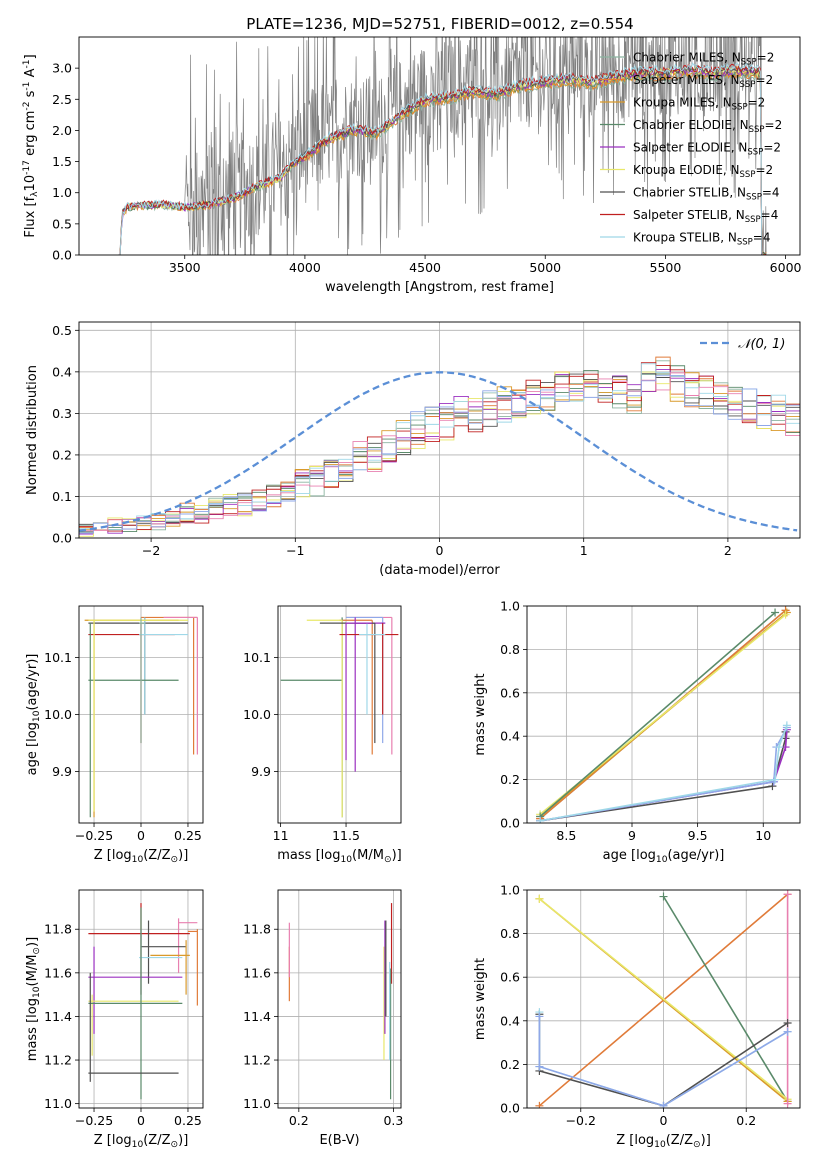 The height and width of the screenshot is (1170, 819). Describe the element at coordinates (27, 86) in the screenshot. I see `label-subsup: -1` at that location.